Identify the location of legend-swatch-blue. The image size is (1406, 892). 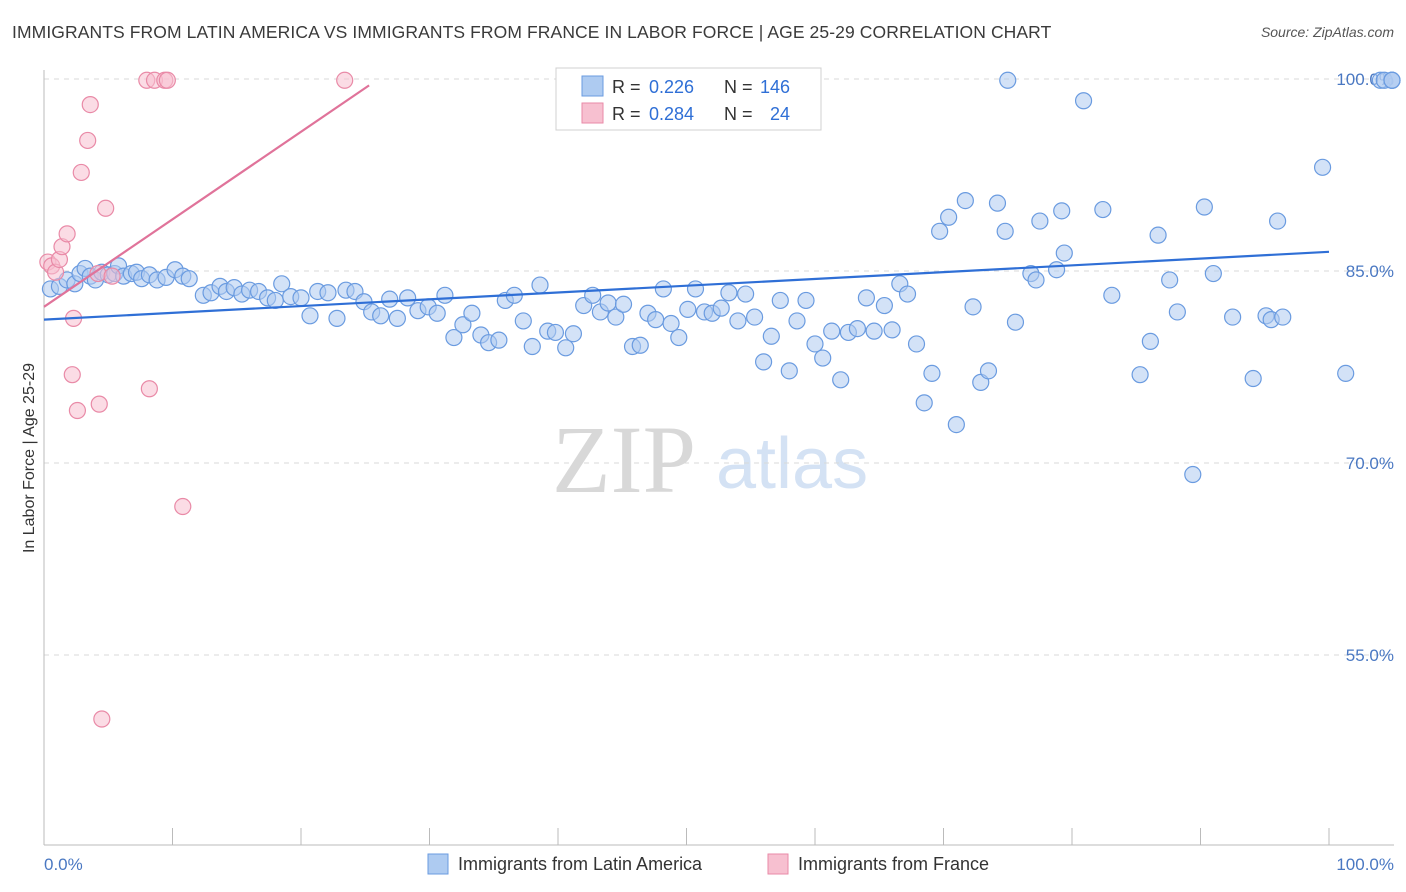
(592, 86).